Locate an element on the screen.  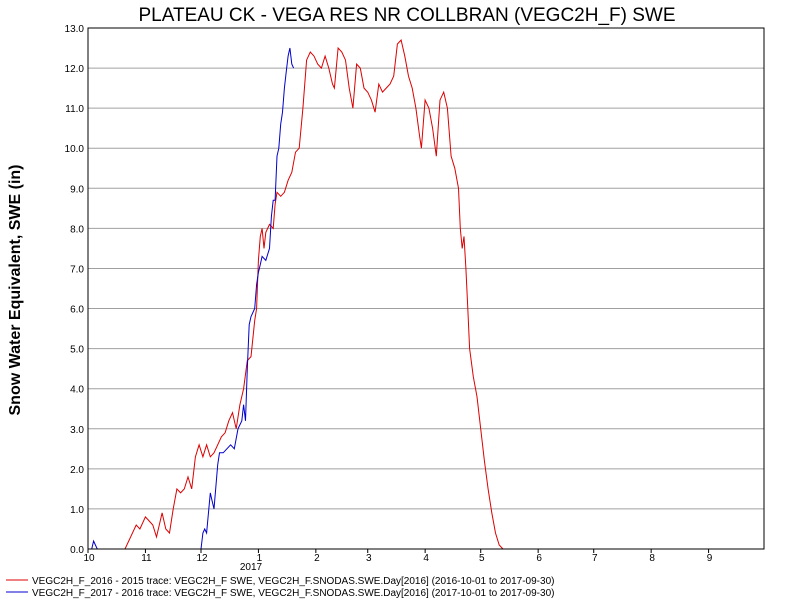
x-tick-label: 1 is located at coordinates (260, 558).